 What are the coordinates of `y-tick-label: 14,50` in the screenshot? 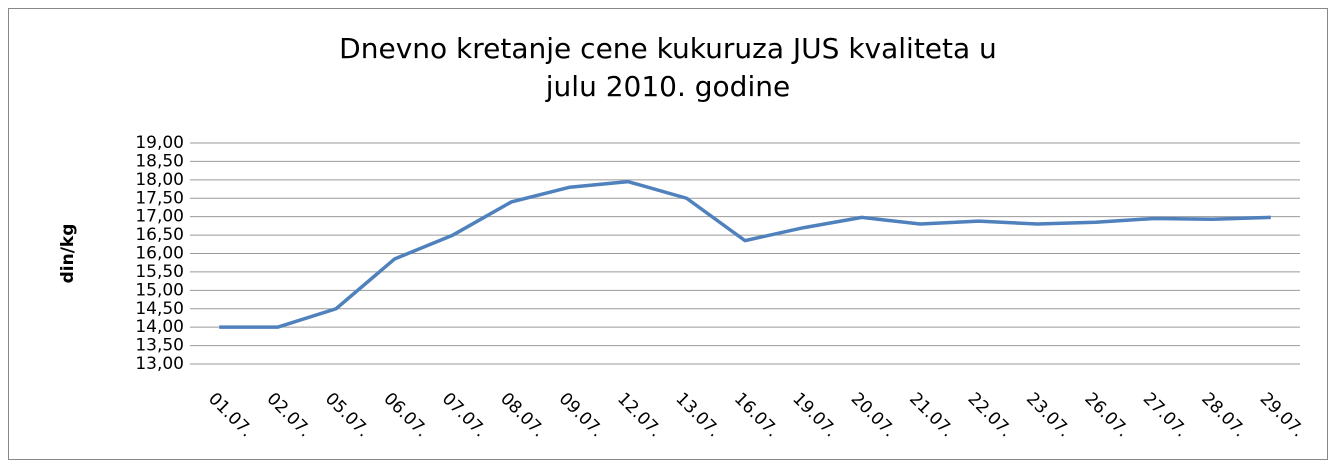 It's located at (159, 309).